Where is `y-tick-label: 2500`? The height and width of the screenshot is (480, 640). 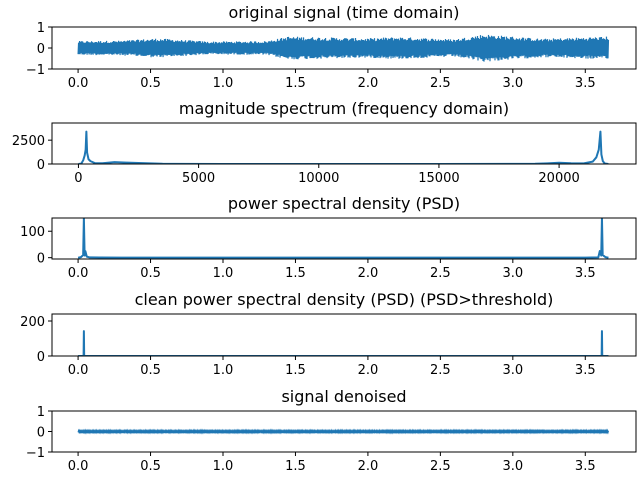 y-tick-label: 2500 is located at coordinates (28, 141).